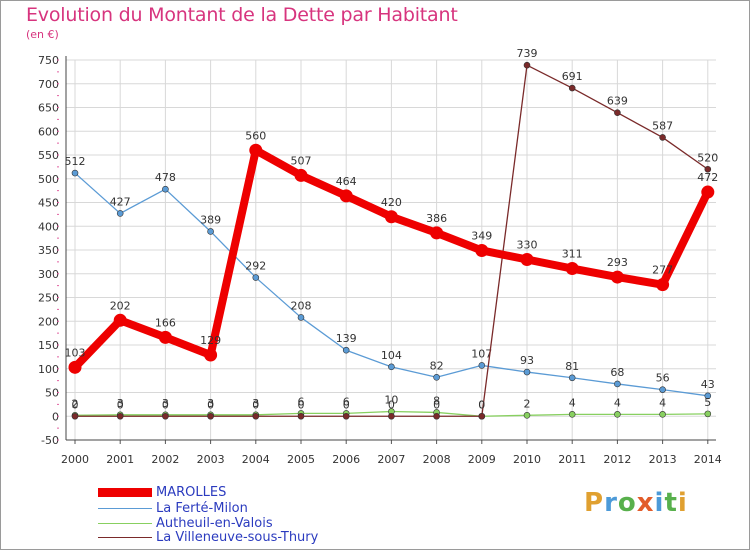  I want to click on data-label: 330, so click(527, 245).